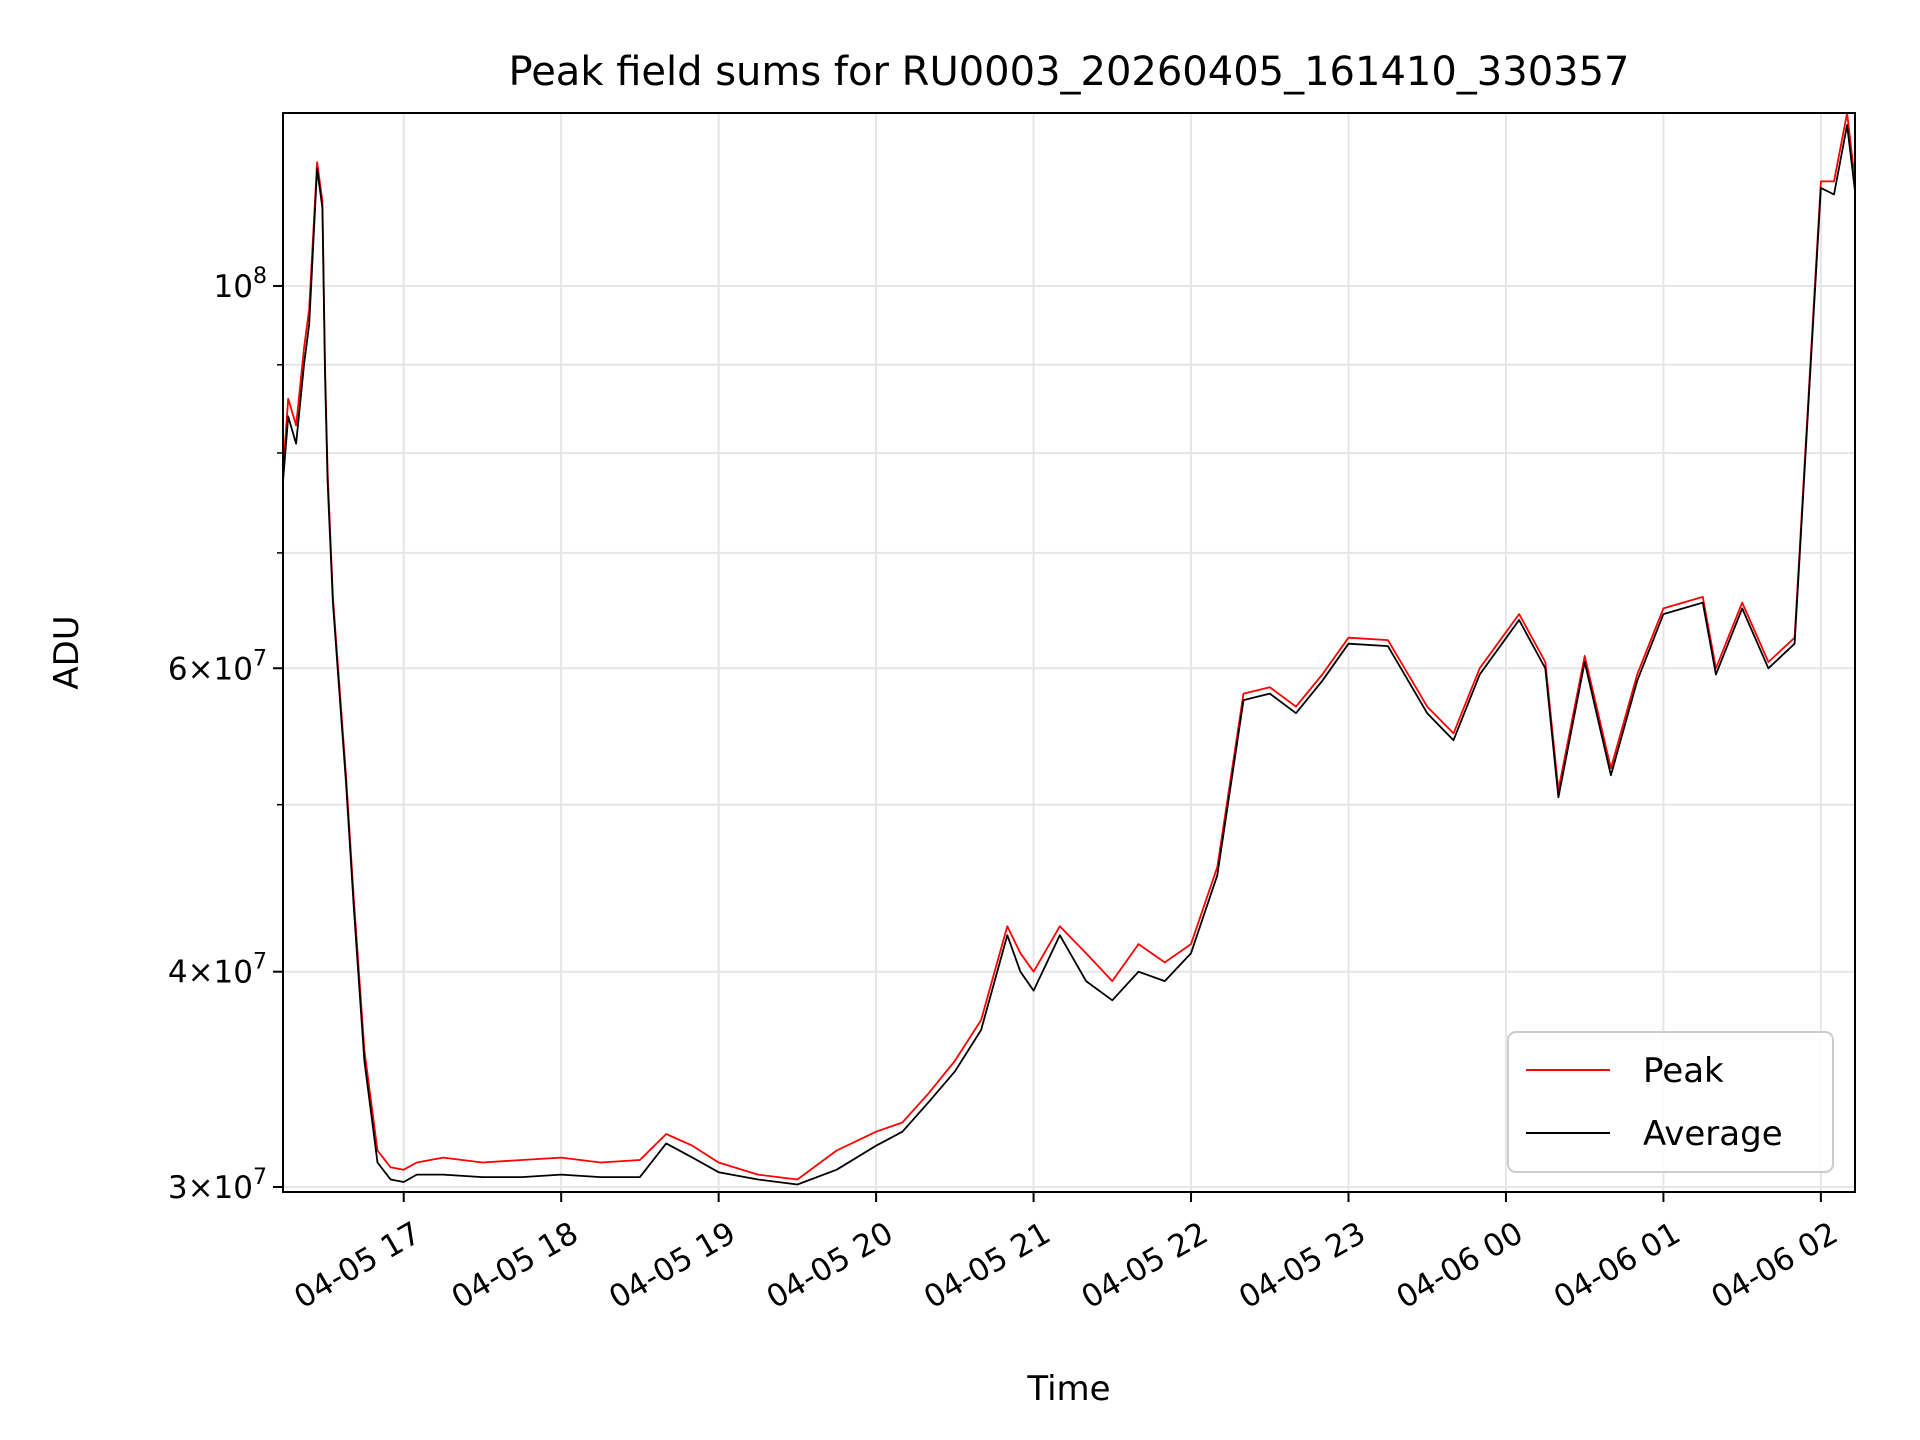 The height and width of the screenshot is (1440, 1920). Describe the element at coordinates (67, 652) in the screenshot. I see `y-axis-label: ADU` at that location.